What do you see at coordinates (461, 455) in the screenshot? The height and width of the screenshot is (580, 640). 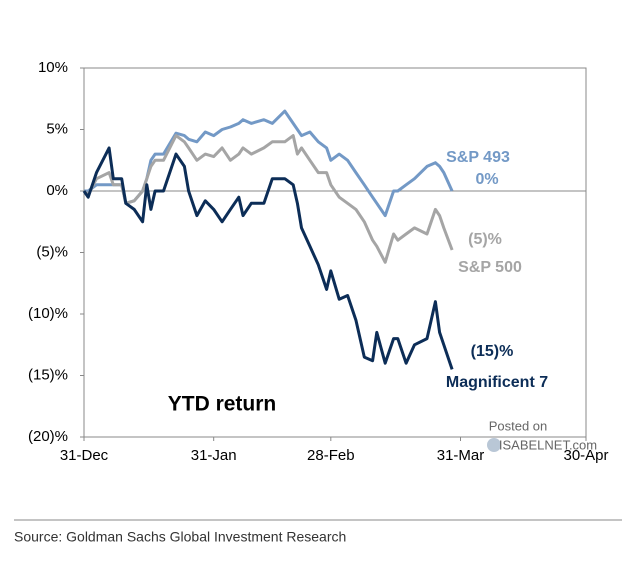 I see `x-tick-label: 31-Mar` at bounding box center [461, 455].